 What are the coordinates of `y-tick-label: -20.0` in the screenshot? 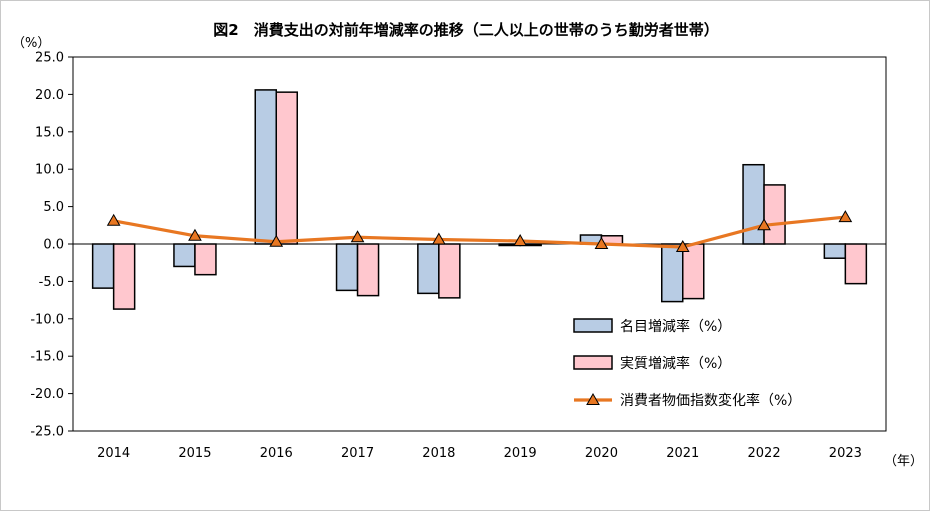 It's located at (47, 394).